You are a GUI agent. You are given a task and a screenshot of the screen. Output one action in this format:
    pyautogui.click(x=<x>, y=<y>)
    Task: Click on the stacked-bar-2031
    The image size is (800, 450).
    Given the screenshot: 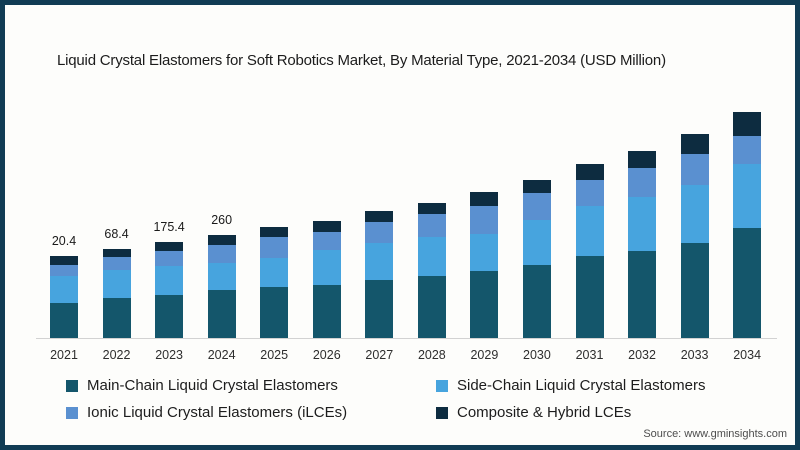 What is the action you would take?
    pyautogui.click(x=589, y=251)
    